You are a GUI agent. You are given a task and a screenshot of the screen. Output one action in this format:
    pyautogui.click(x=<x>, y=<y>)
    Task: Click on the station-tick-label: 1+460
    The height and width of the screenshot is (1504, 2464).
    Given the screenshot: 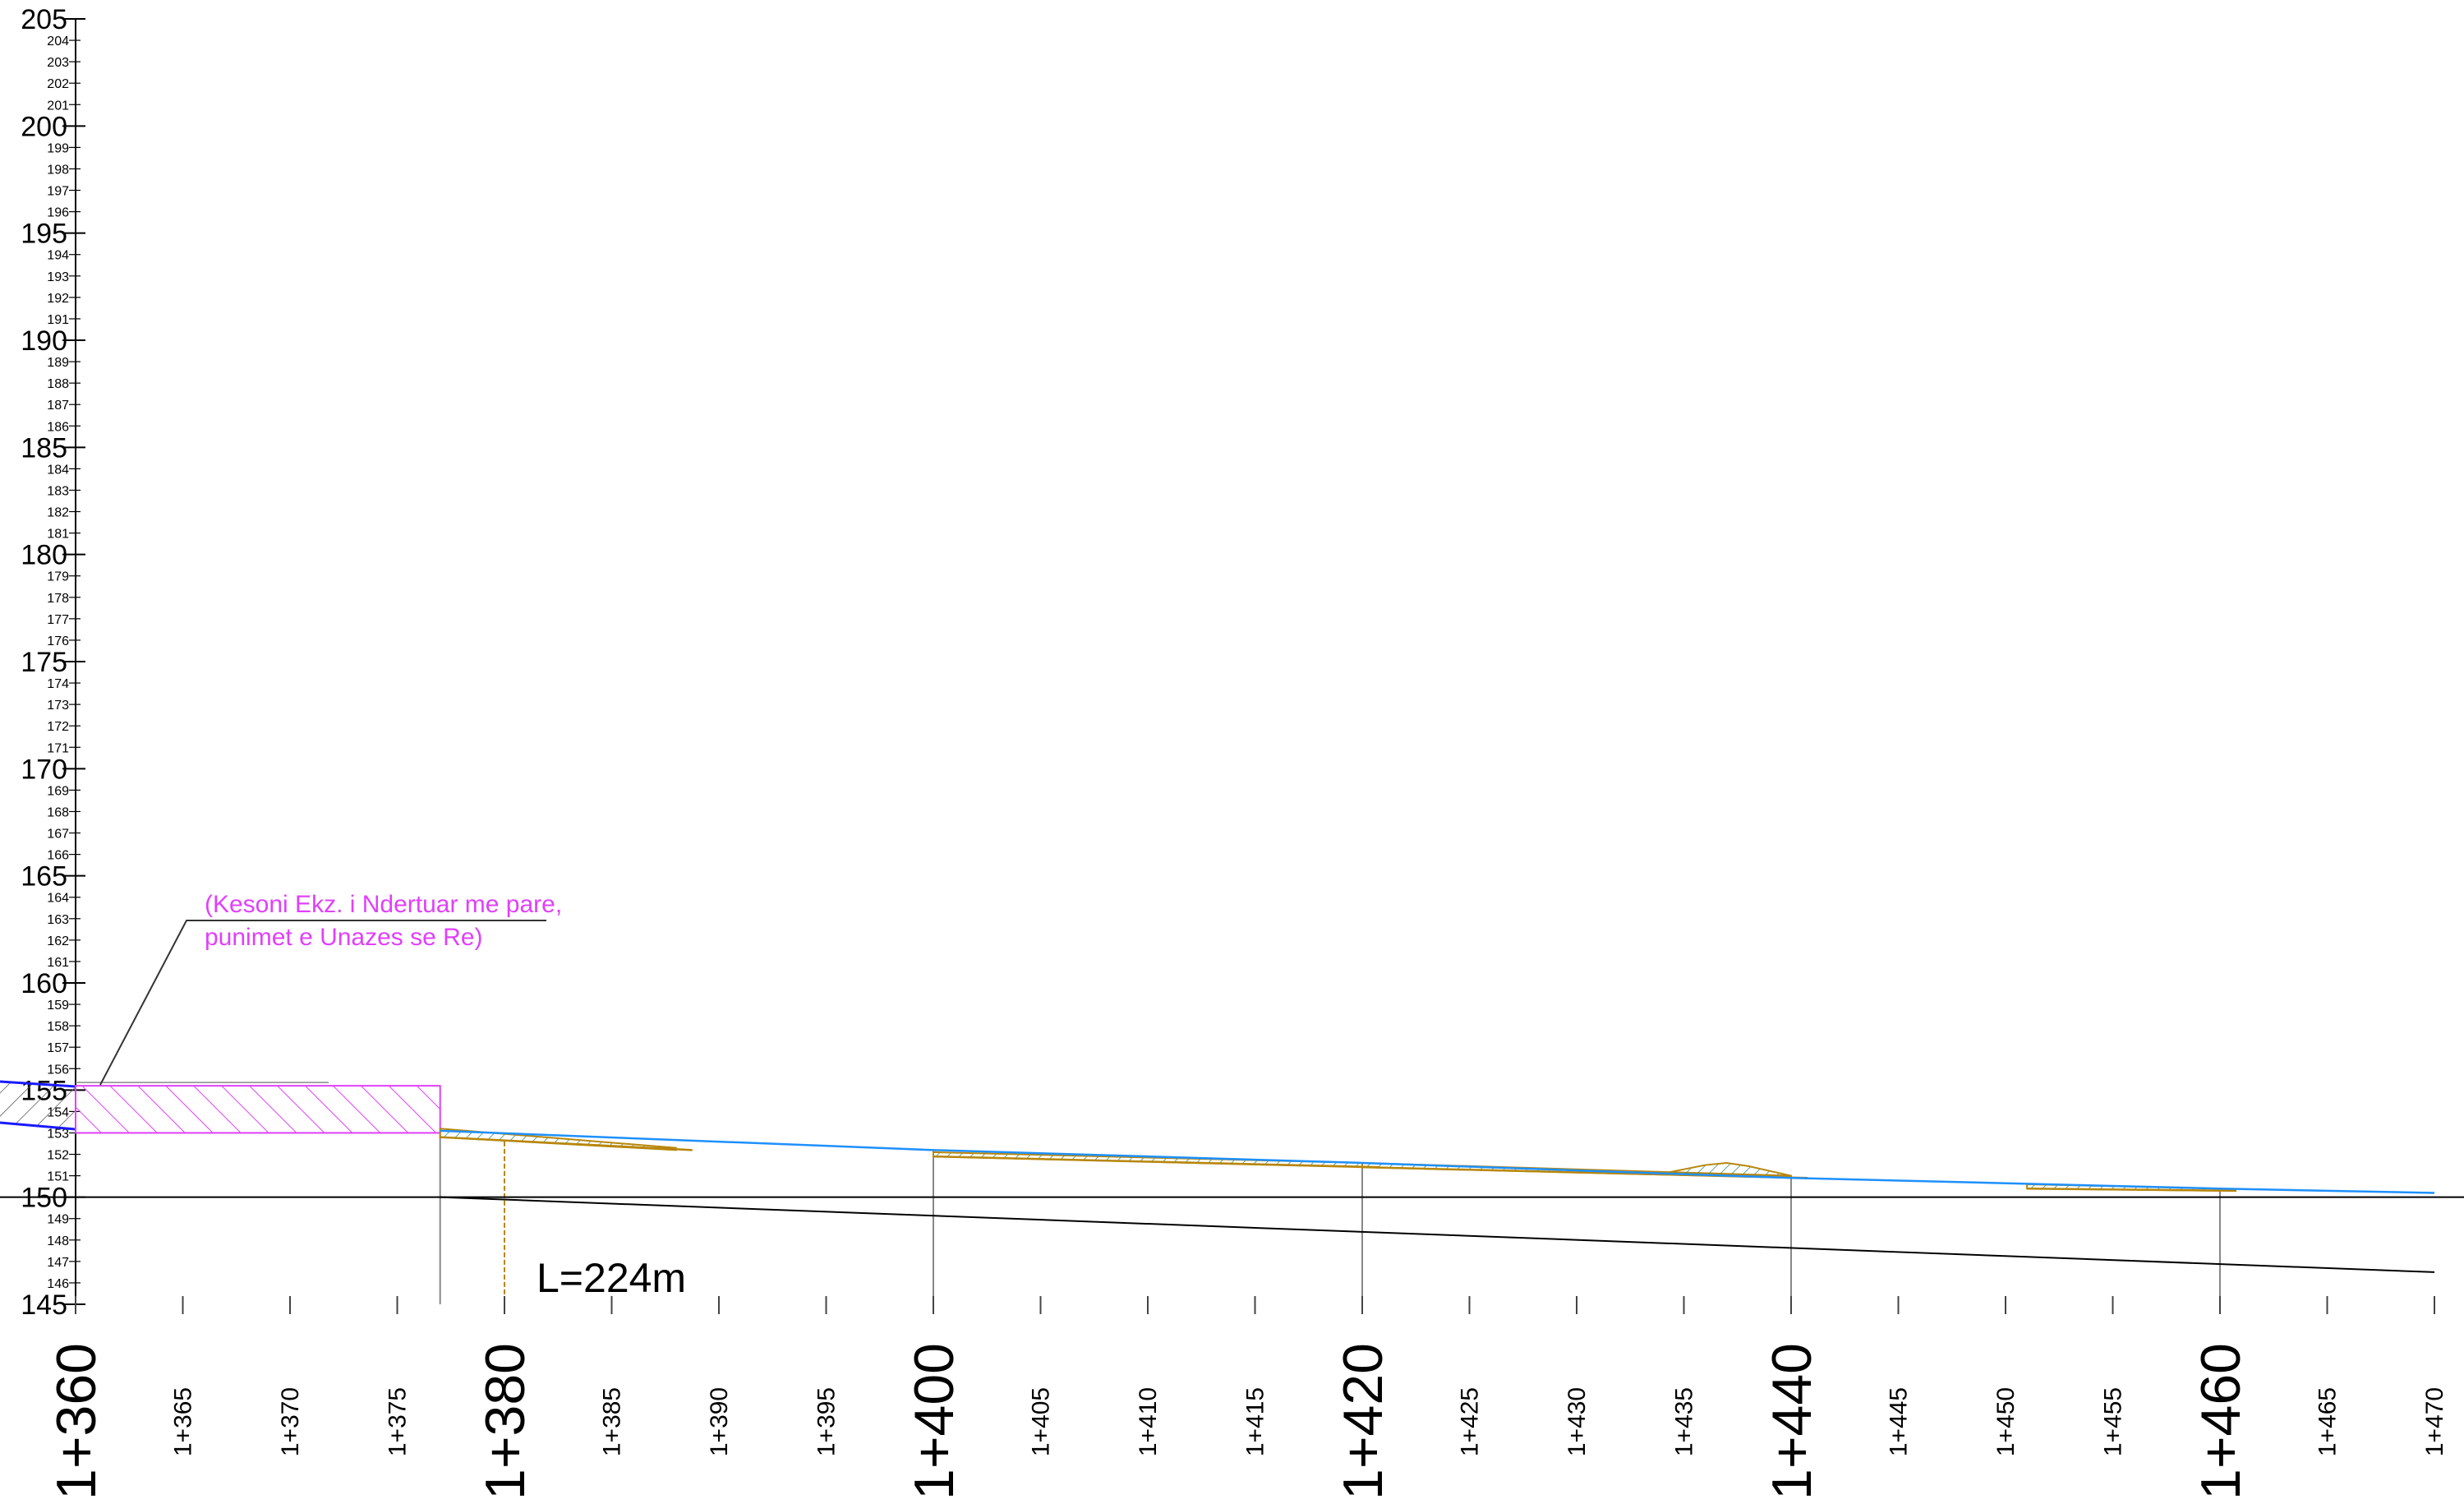 What is the action you would take?
    pyautogui.click(x=2221, y=1421)
    